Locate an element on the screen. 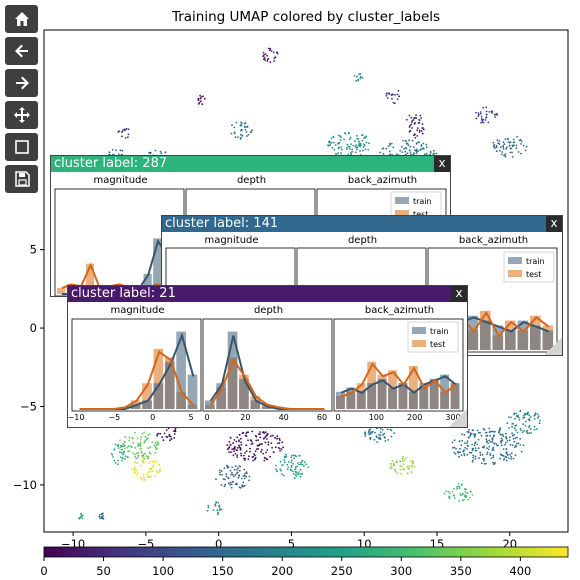  legend-swatch is located at coordinates (402, 200).